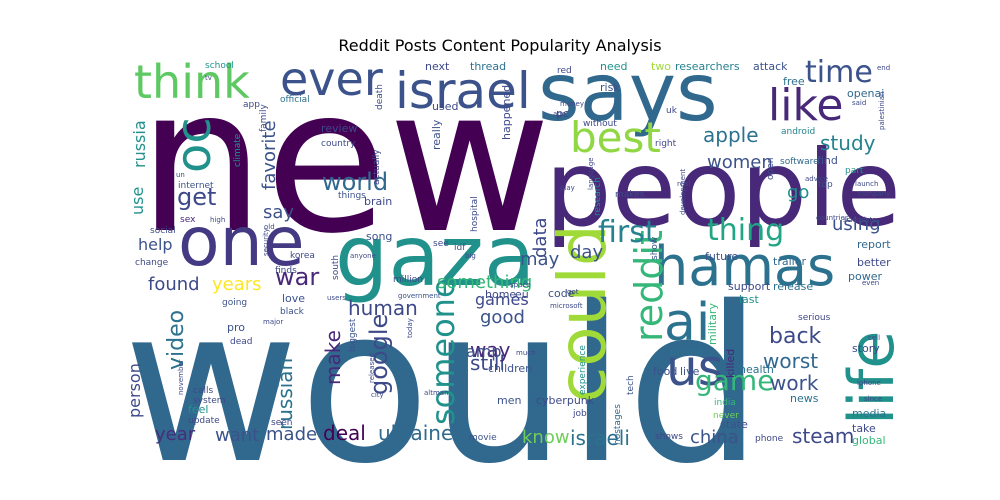  I want to click on word-shows: shows, so click(669, 437).